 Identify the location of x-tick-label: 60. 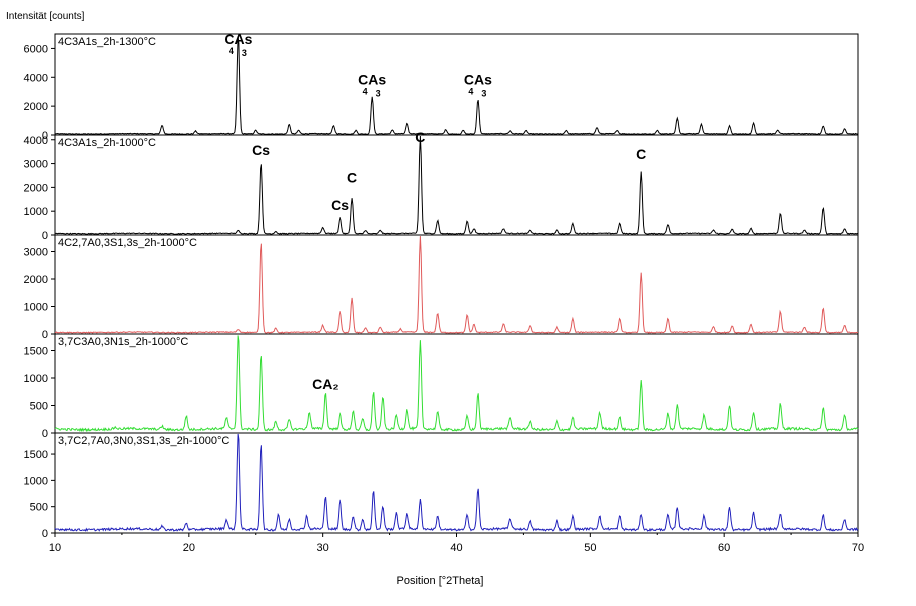
(724, 548).